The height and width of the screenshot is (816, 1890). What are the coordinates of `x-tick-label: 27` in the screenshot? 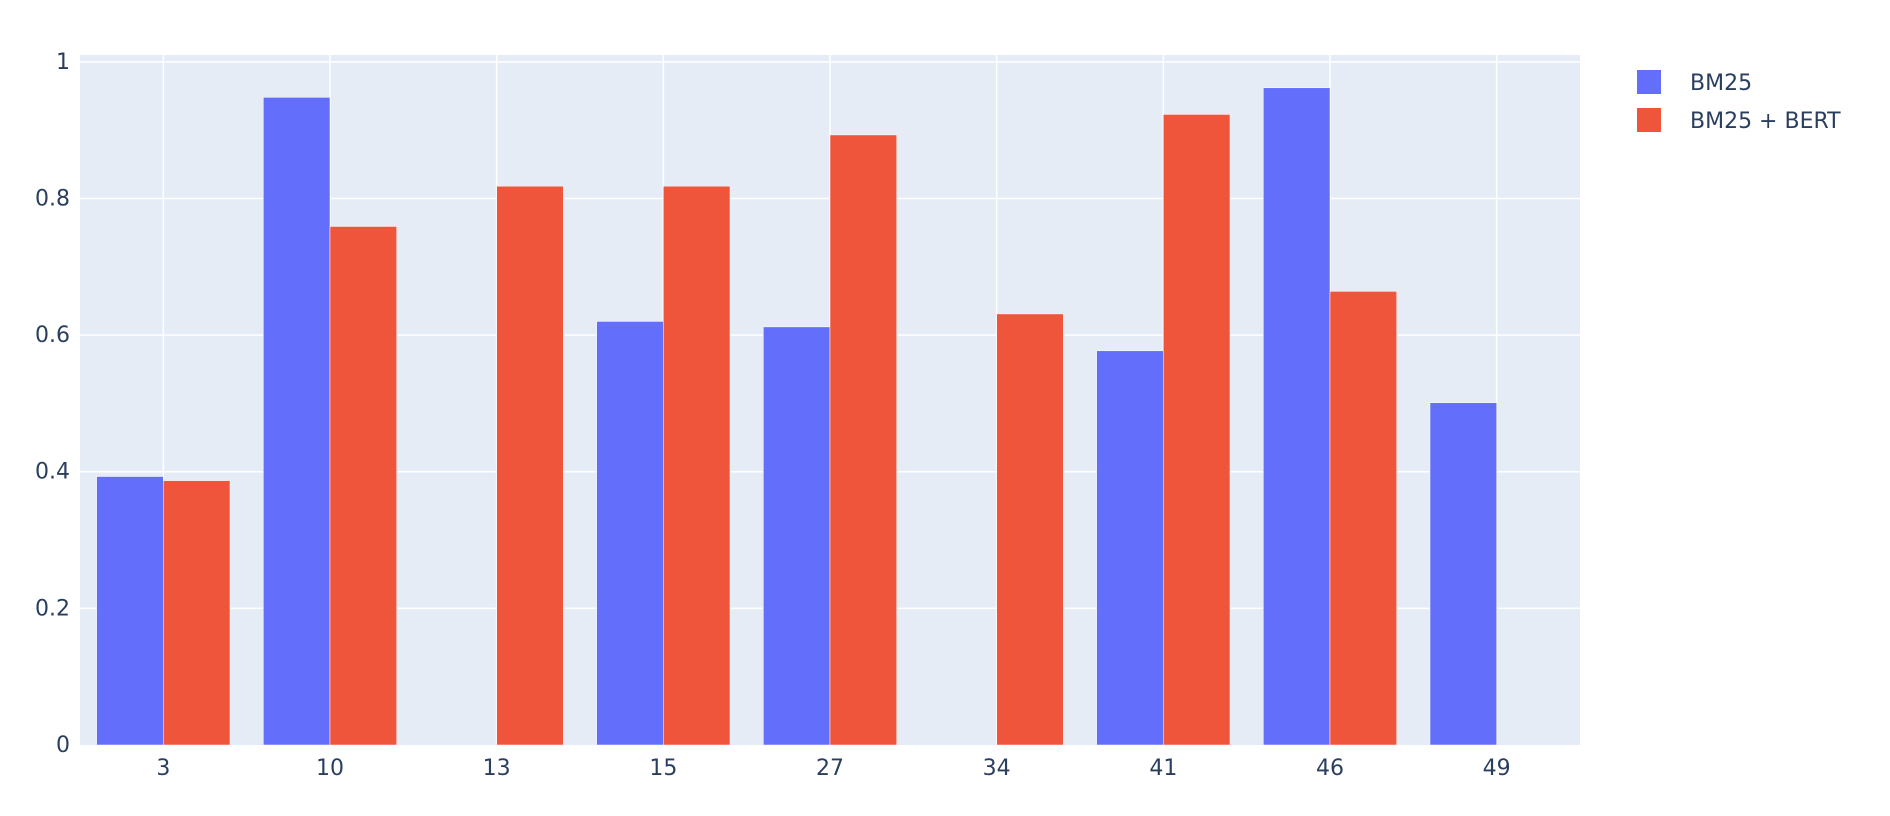 It's located at (830, 768).